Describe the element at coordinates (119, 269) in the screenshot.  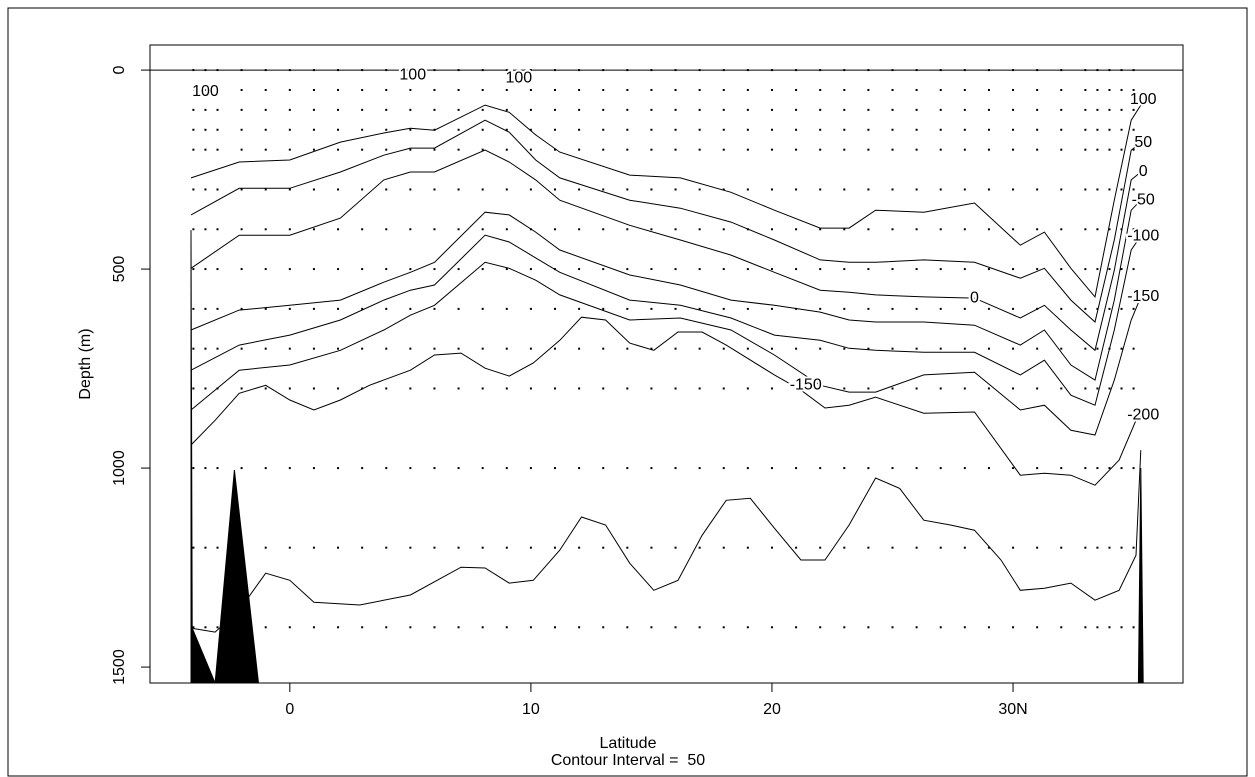
I see `y-tick-label: 500` at that location.